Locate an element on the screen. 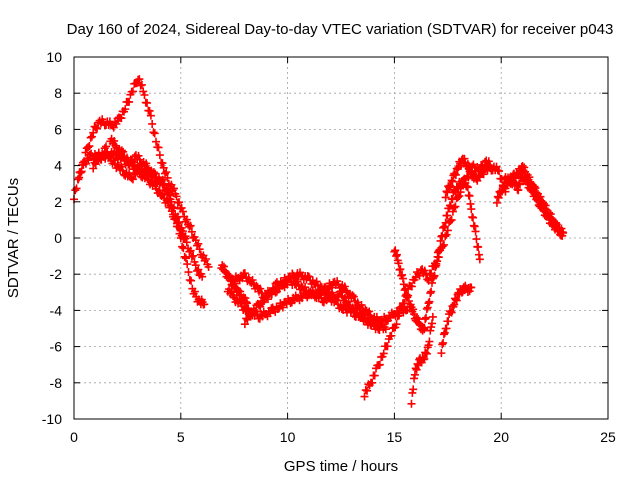 This screenshot has width=640, height=480. series-arc16 is located at coordinates (529, 206).